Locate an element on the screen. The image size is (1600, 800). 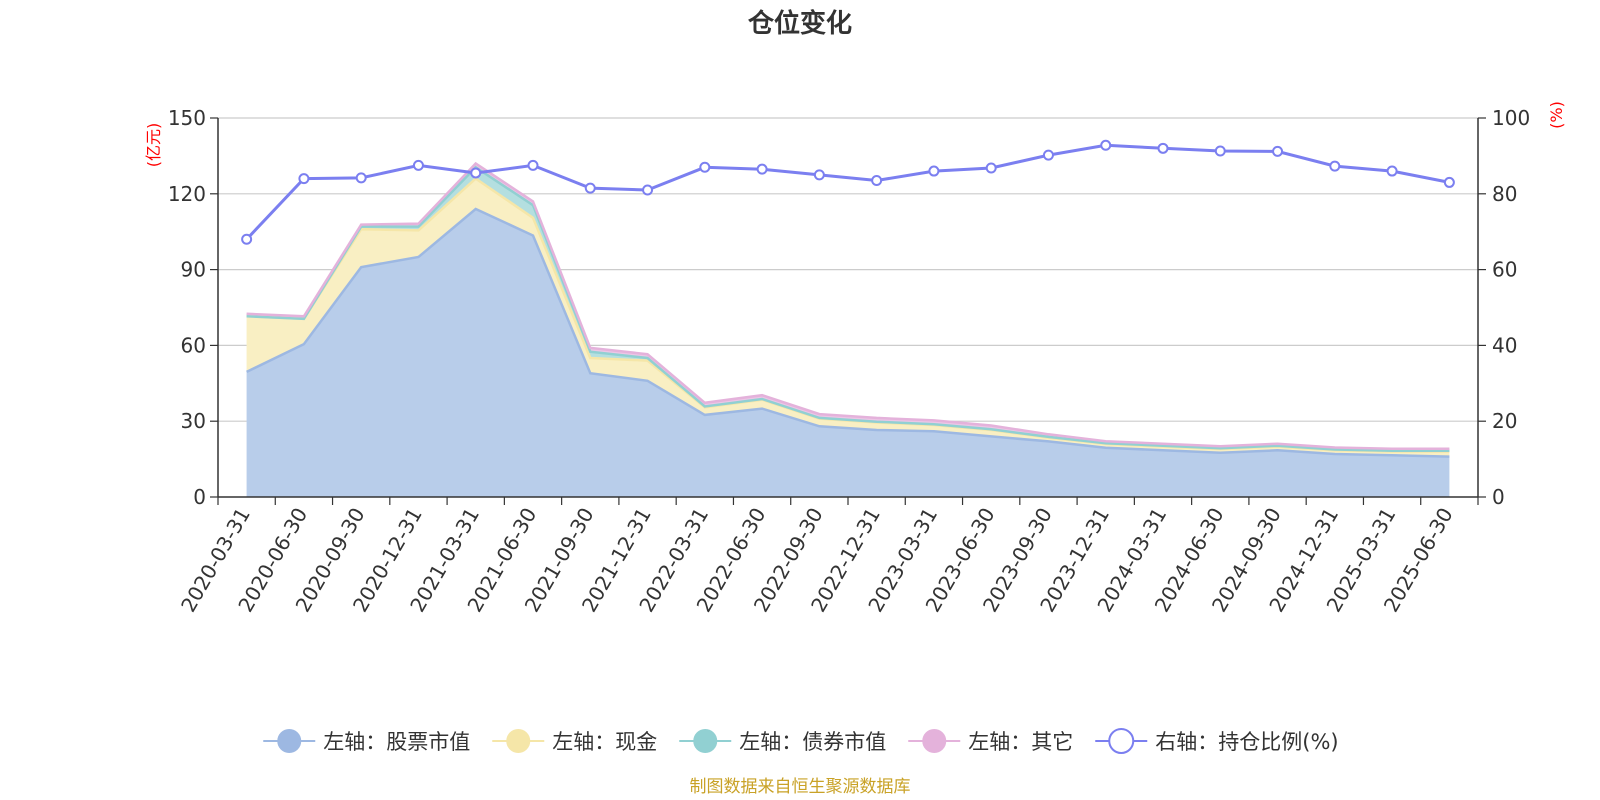
right-axis-tick-label: 40 is located at coordinates (1504, 345).